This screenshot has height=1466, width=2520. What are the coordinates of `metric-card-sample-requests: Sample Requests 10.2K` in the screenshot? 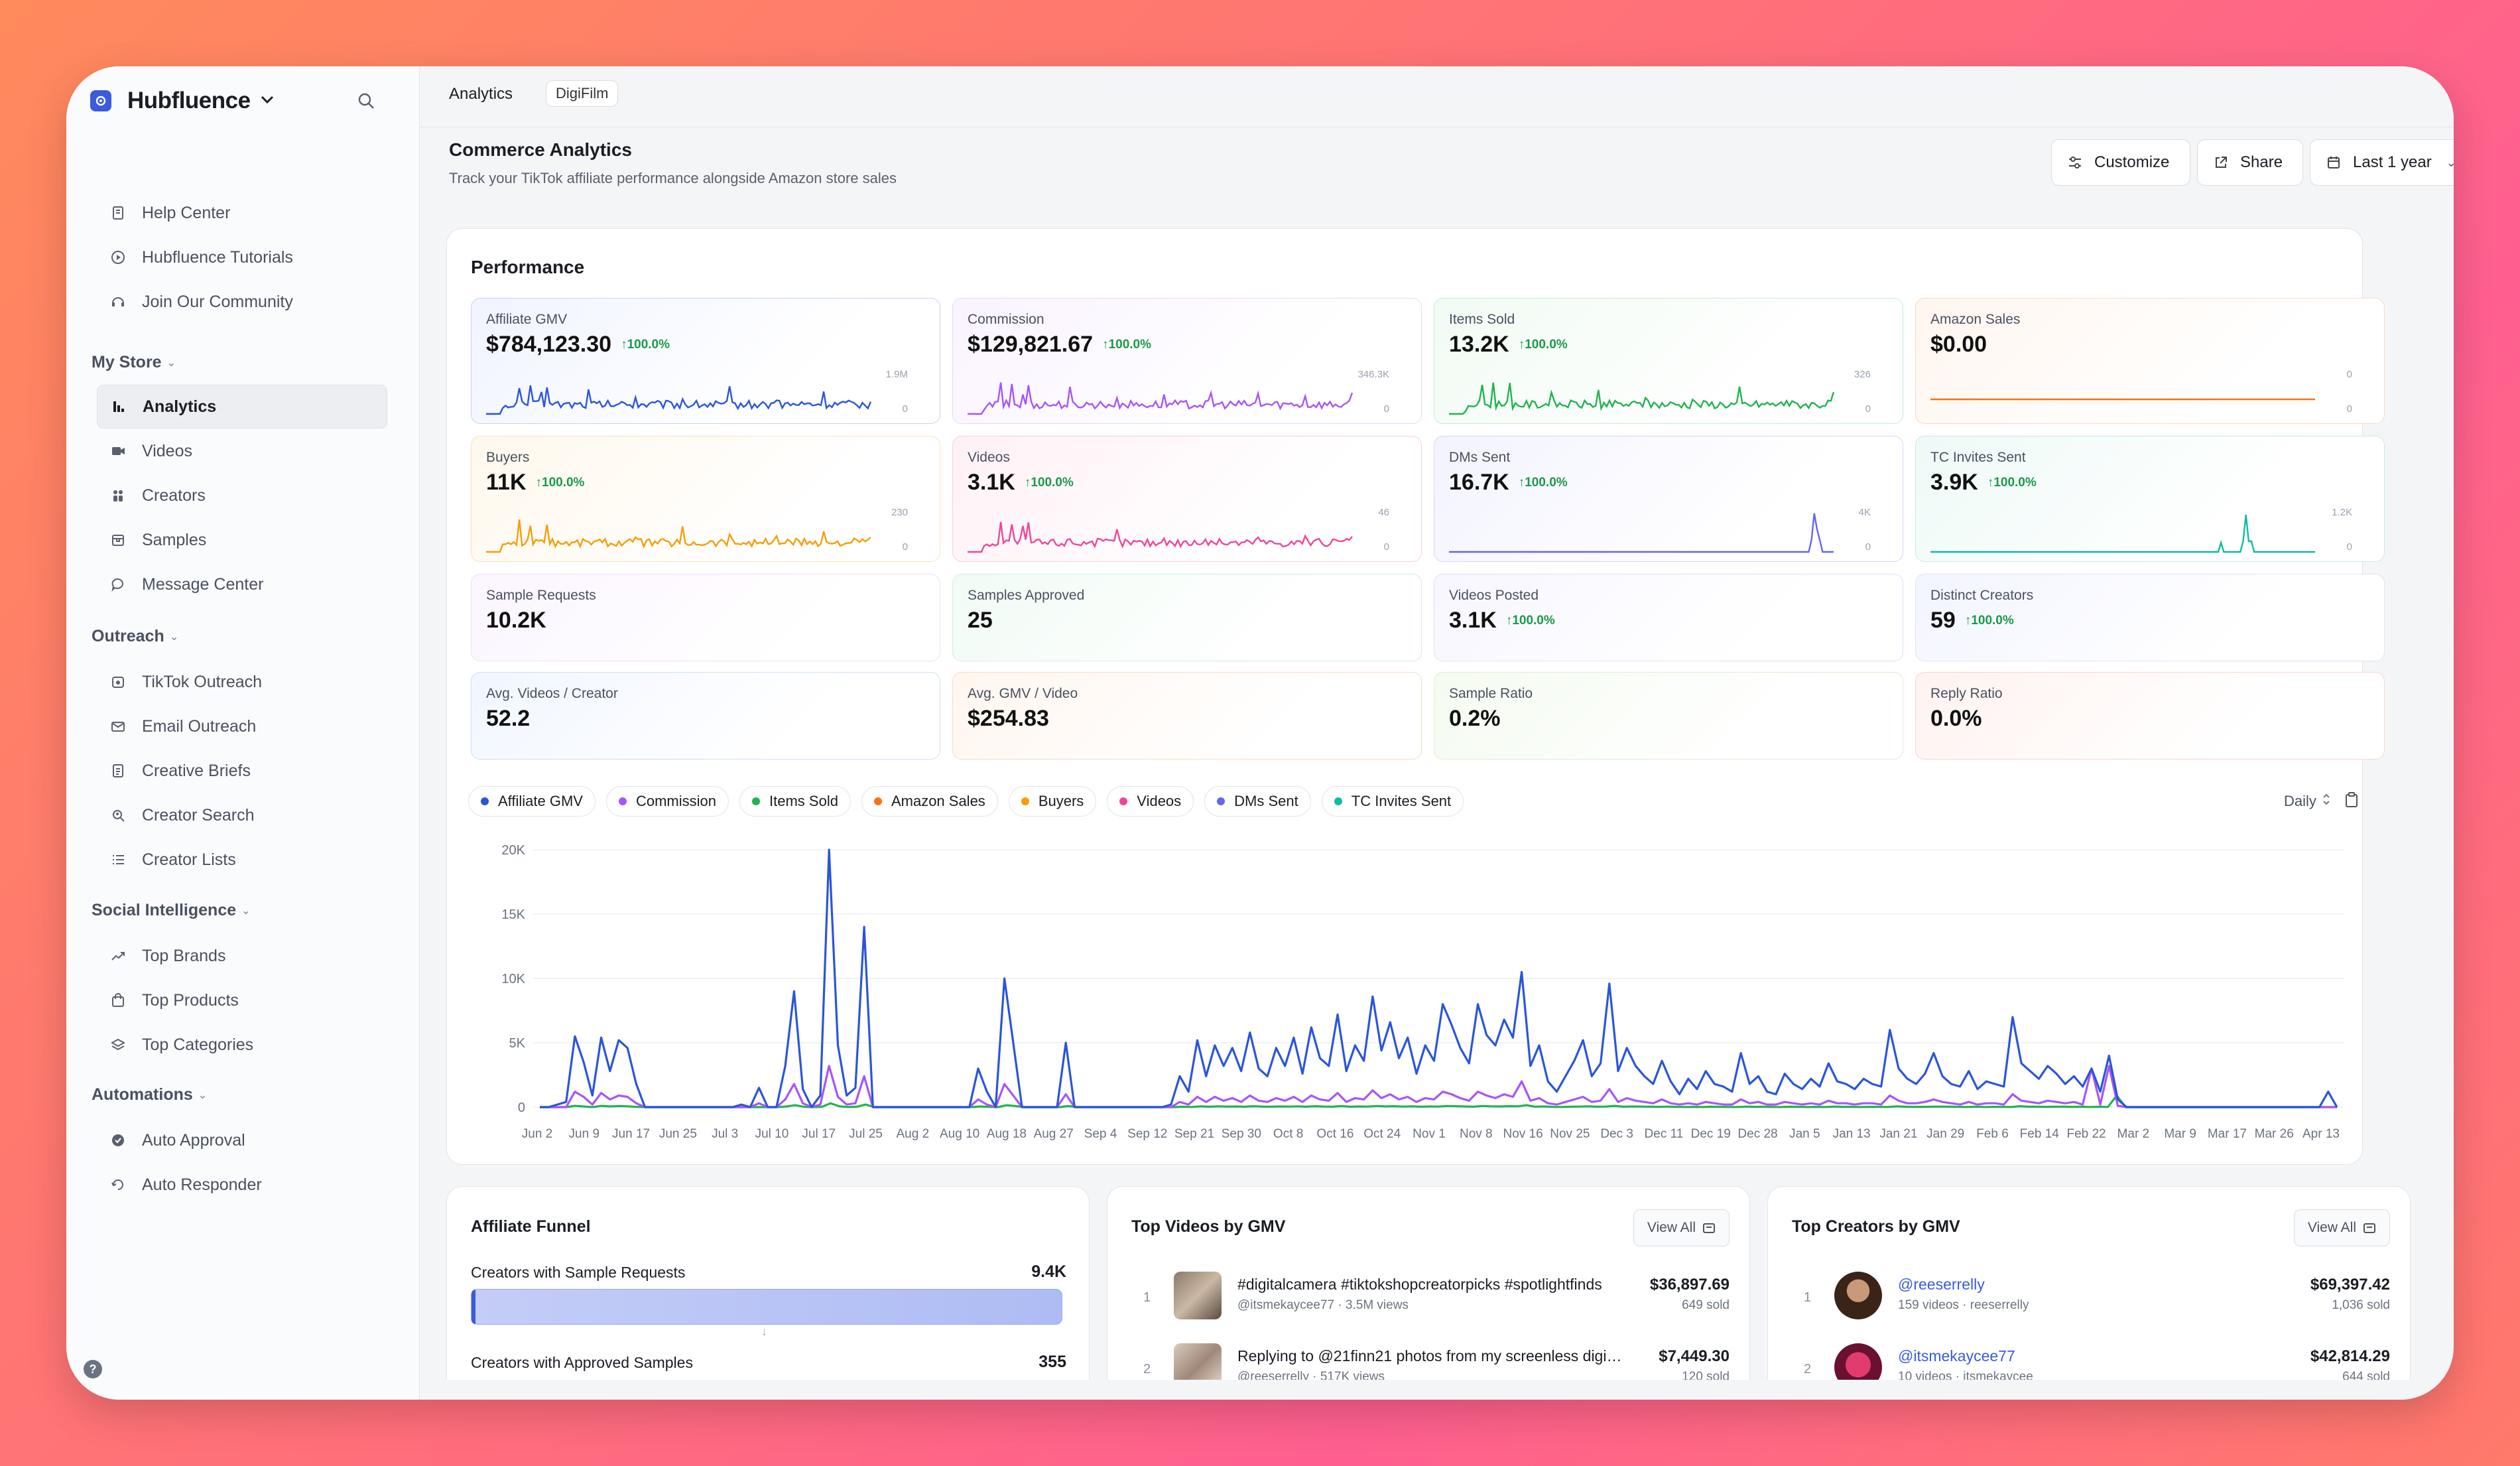 It's located at (705, 617).